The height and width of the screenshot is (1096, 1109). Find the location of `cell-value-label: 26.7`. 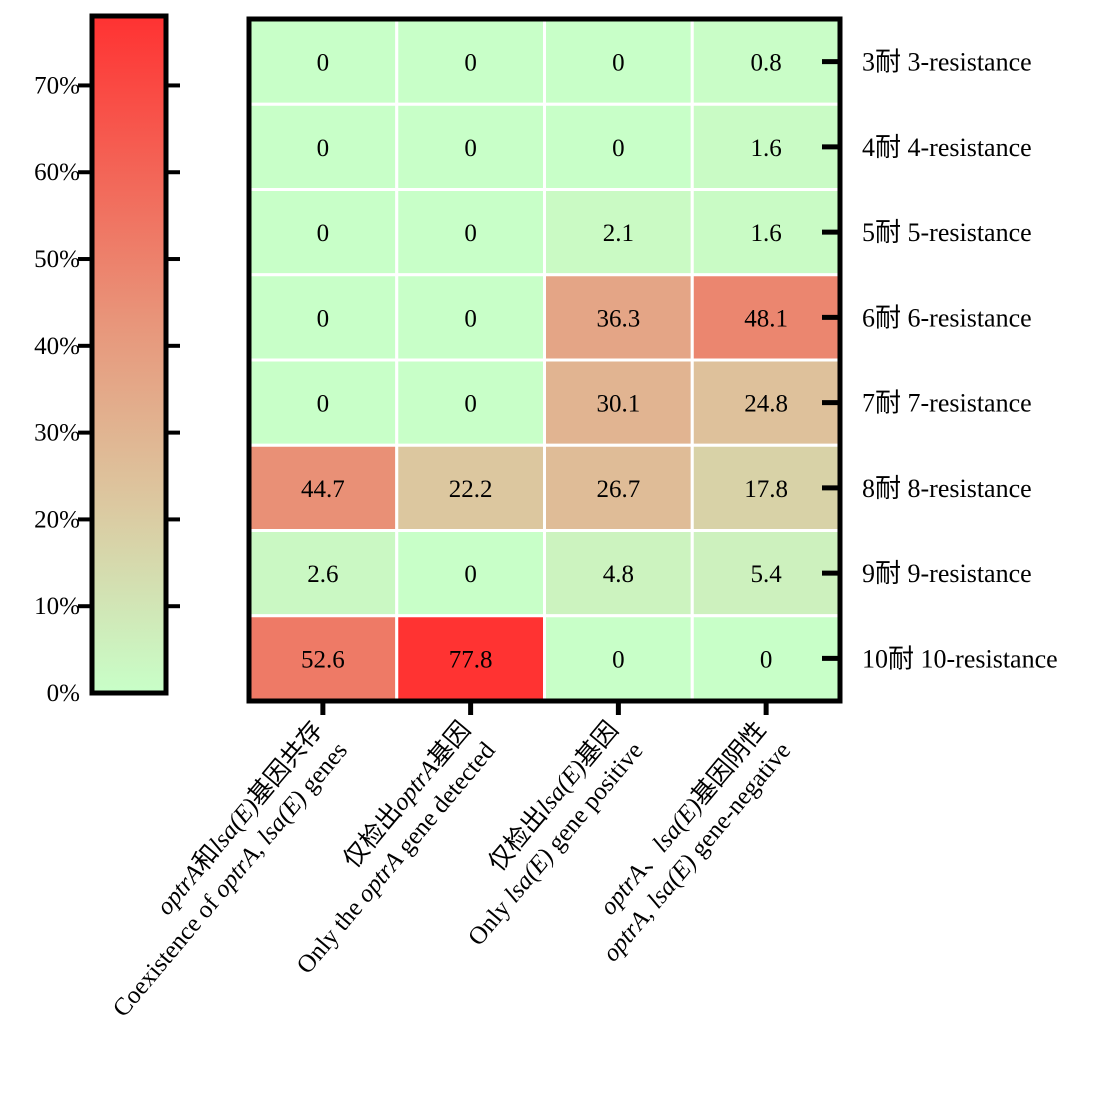

cell-value-label: 26.7 is located at coordinates (619, 489).